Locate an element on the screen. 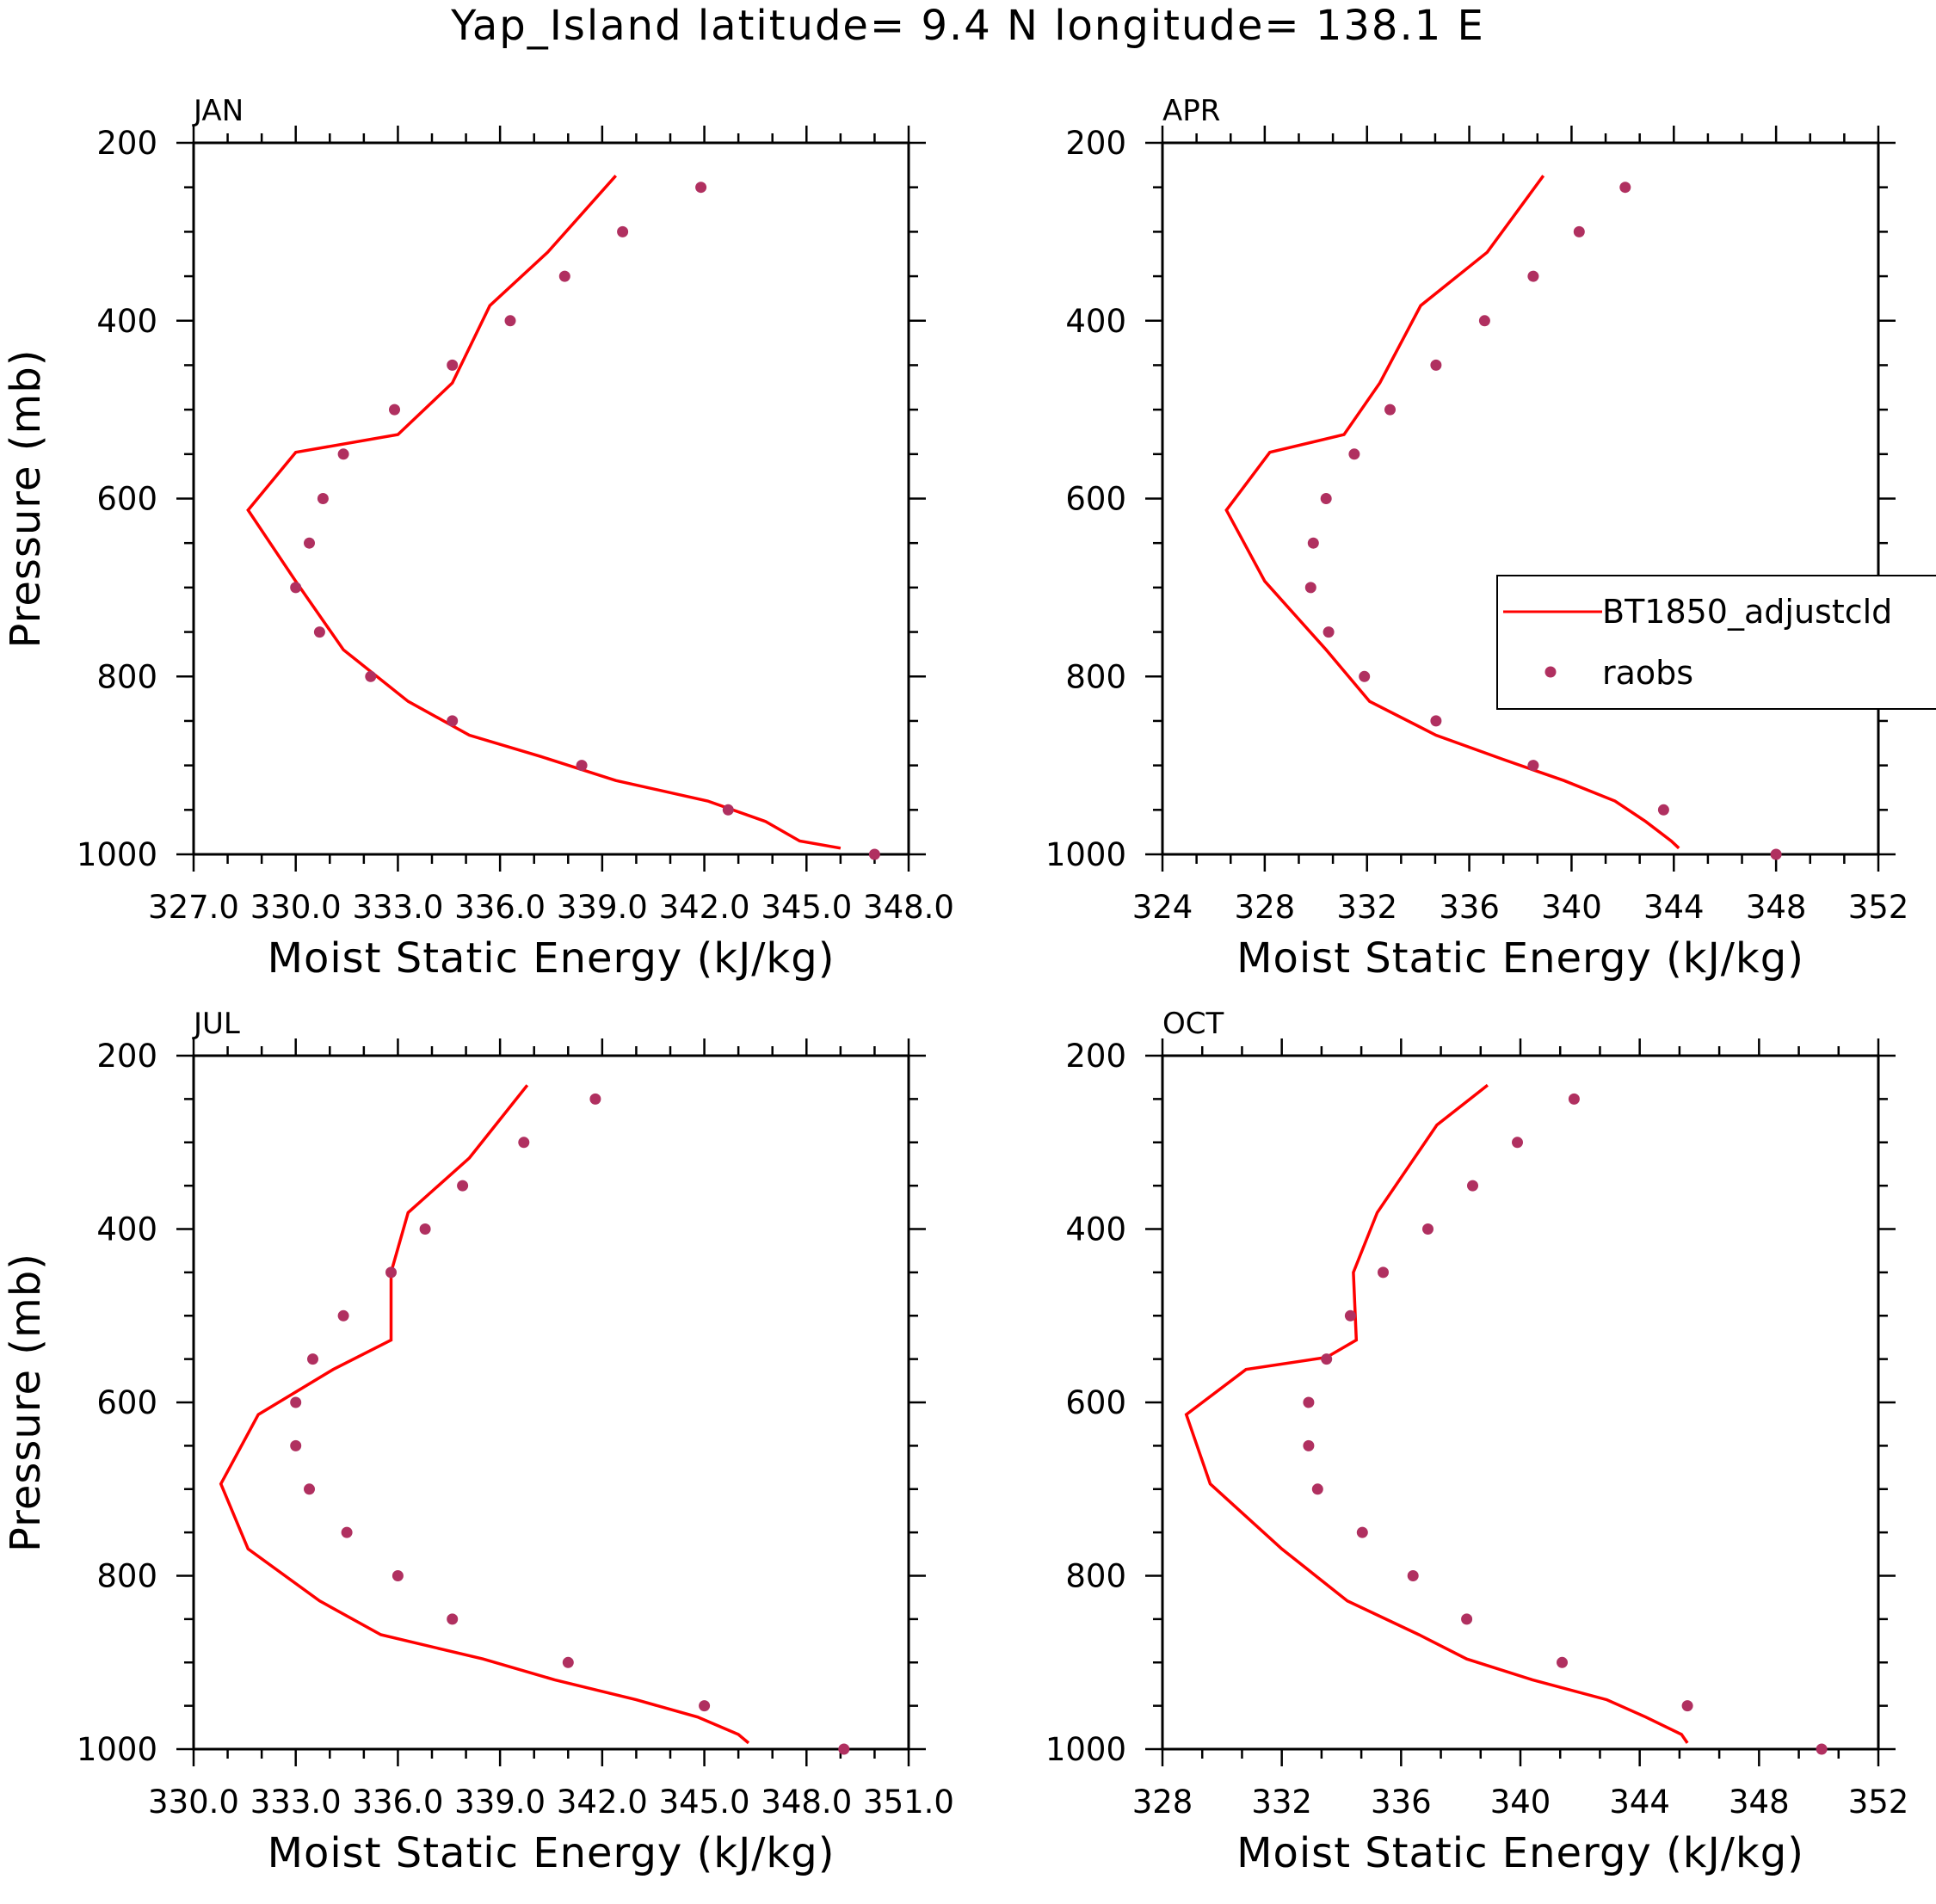 The image size is (1936, 1904). jan-ytick-label: 400 is located at coordinates (126, 322).